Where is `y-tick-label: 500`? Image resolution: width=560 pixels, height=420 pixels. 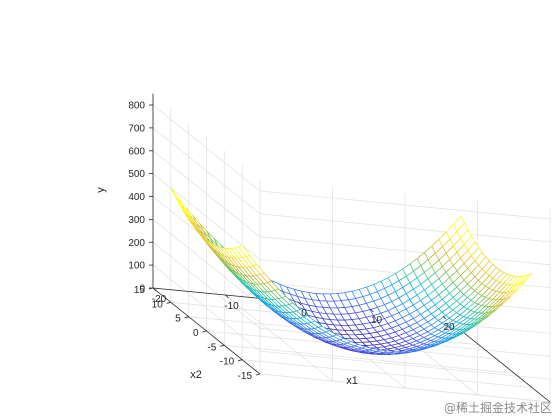 y-tick-label: 500 is located at coordinates (136, 174).